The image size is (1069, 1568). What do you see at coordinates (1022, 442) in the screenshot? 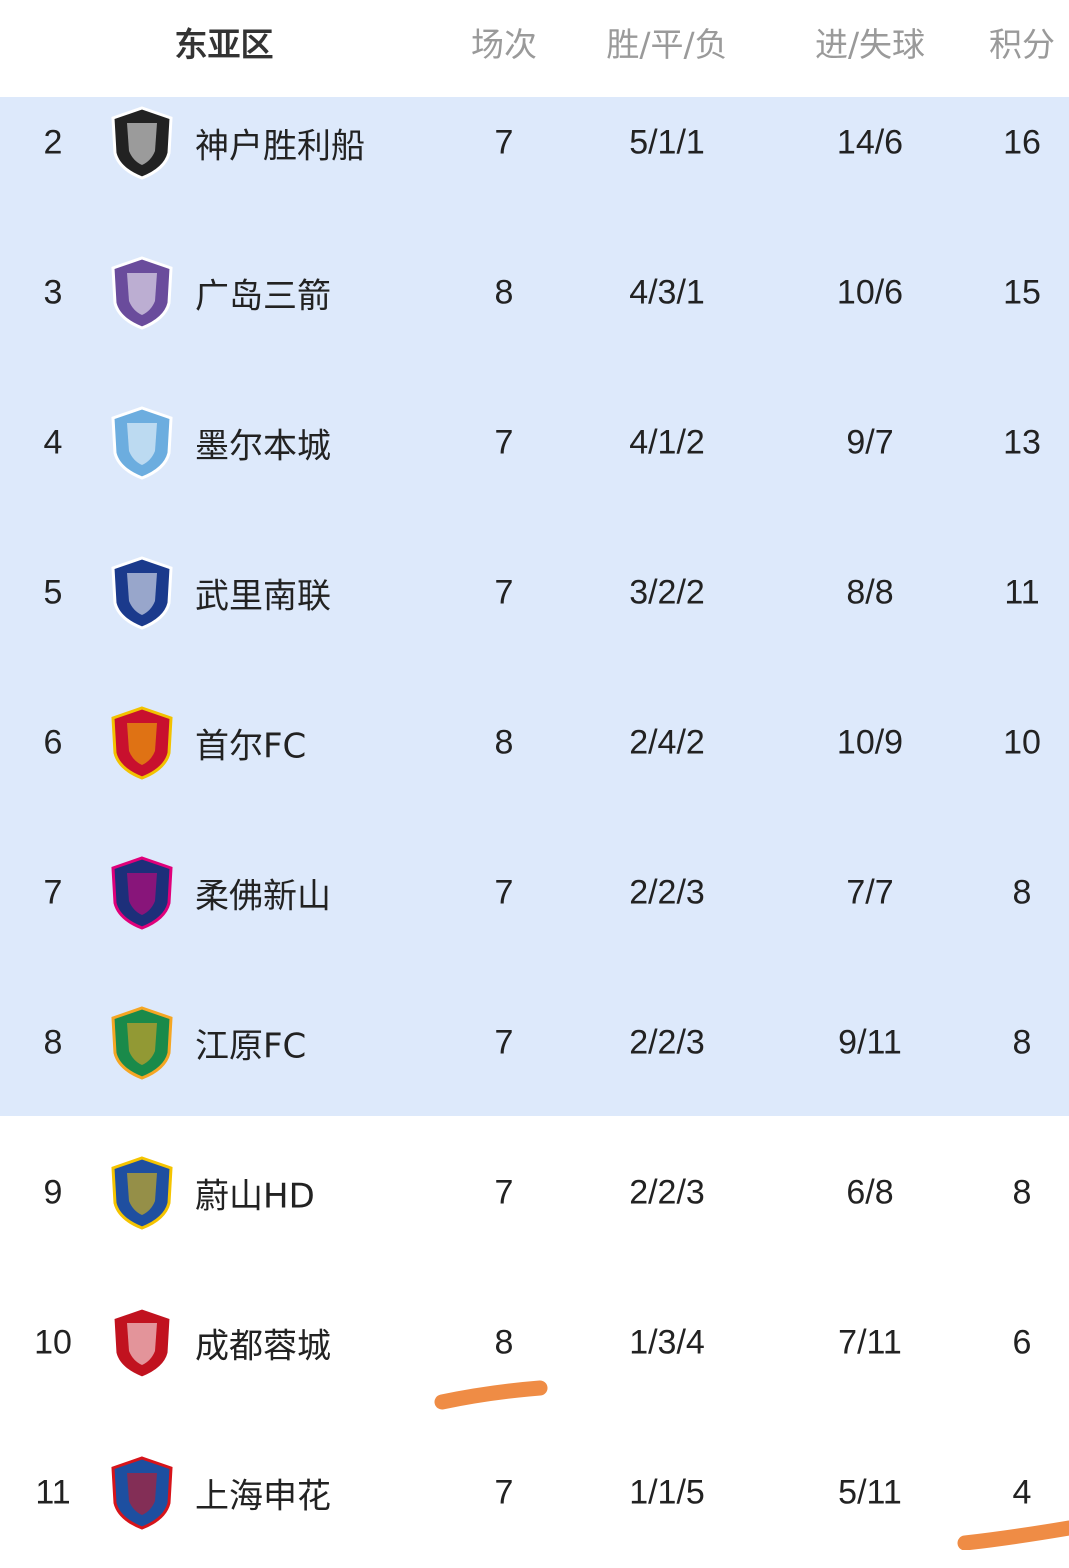
I see `points: 13` at bounding box center [1022, 442].